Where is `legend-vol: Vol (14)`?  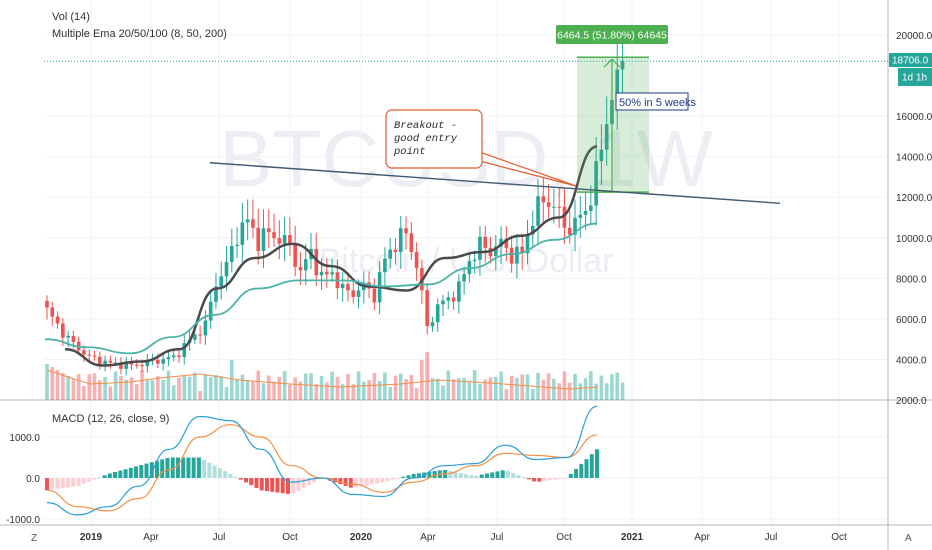
legend-vol: Vol (14) is located at coordinates (71, 17).